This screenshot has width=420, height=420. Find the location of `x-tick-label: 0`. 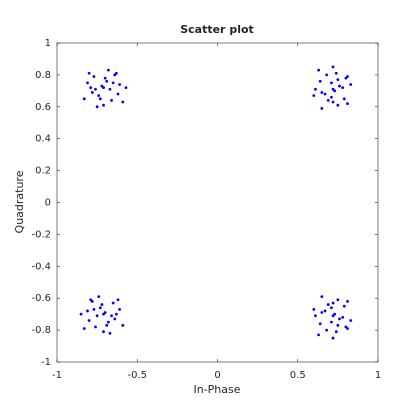

x-tick-label: 0 is located at coordinates (217, 375).